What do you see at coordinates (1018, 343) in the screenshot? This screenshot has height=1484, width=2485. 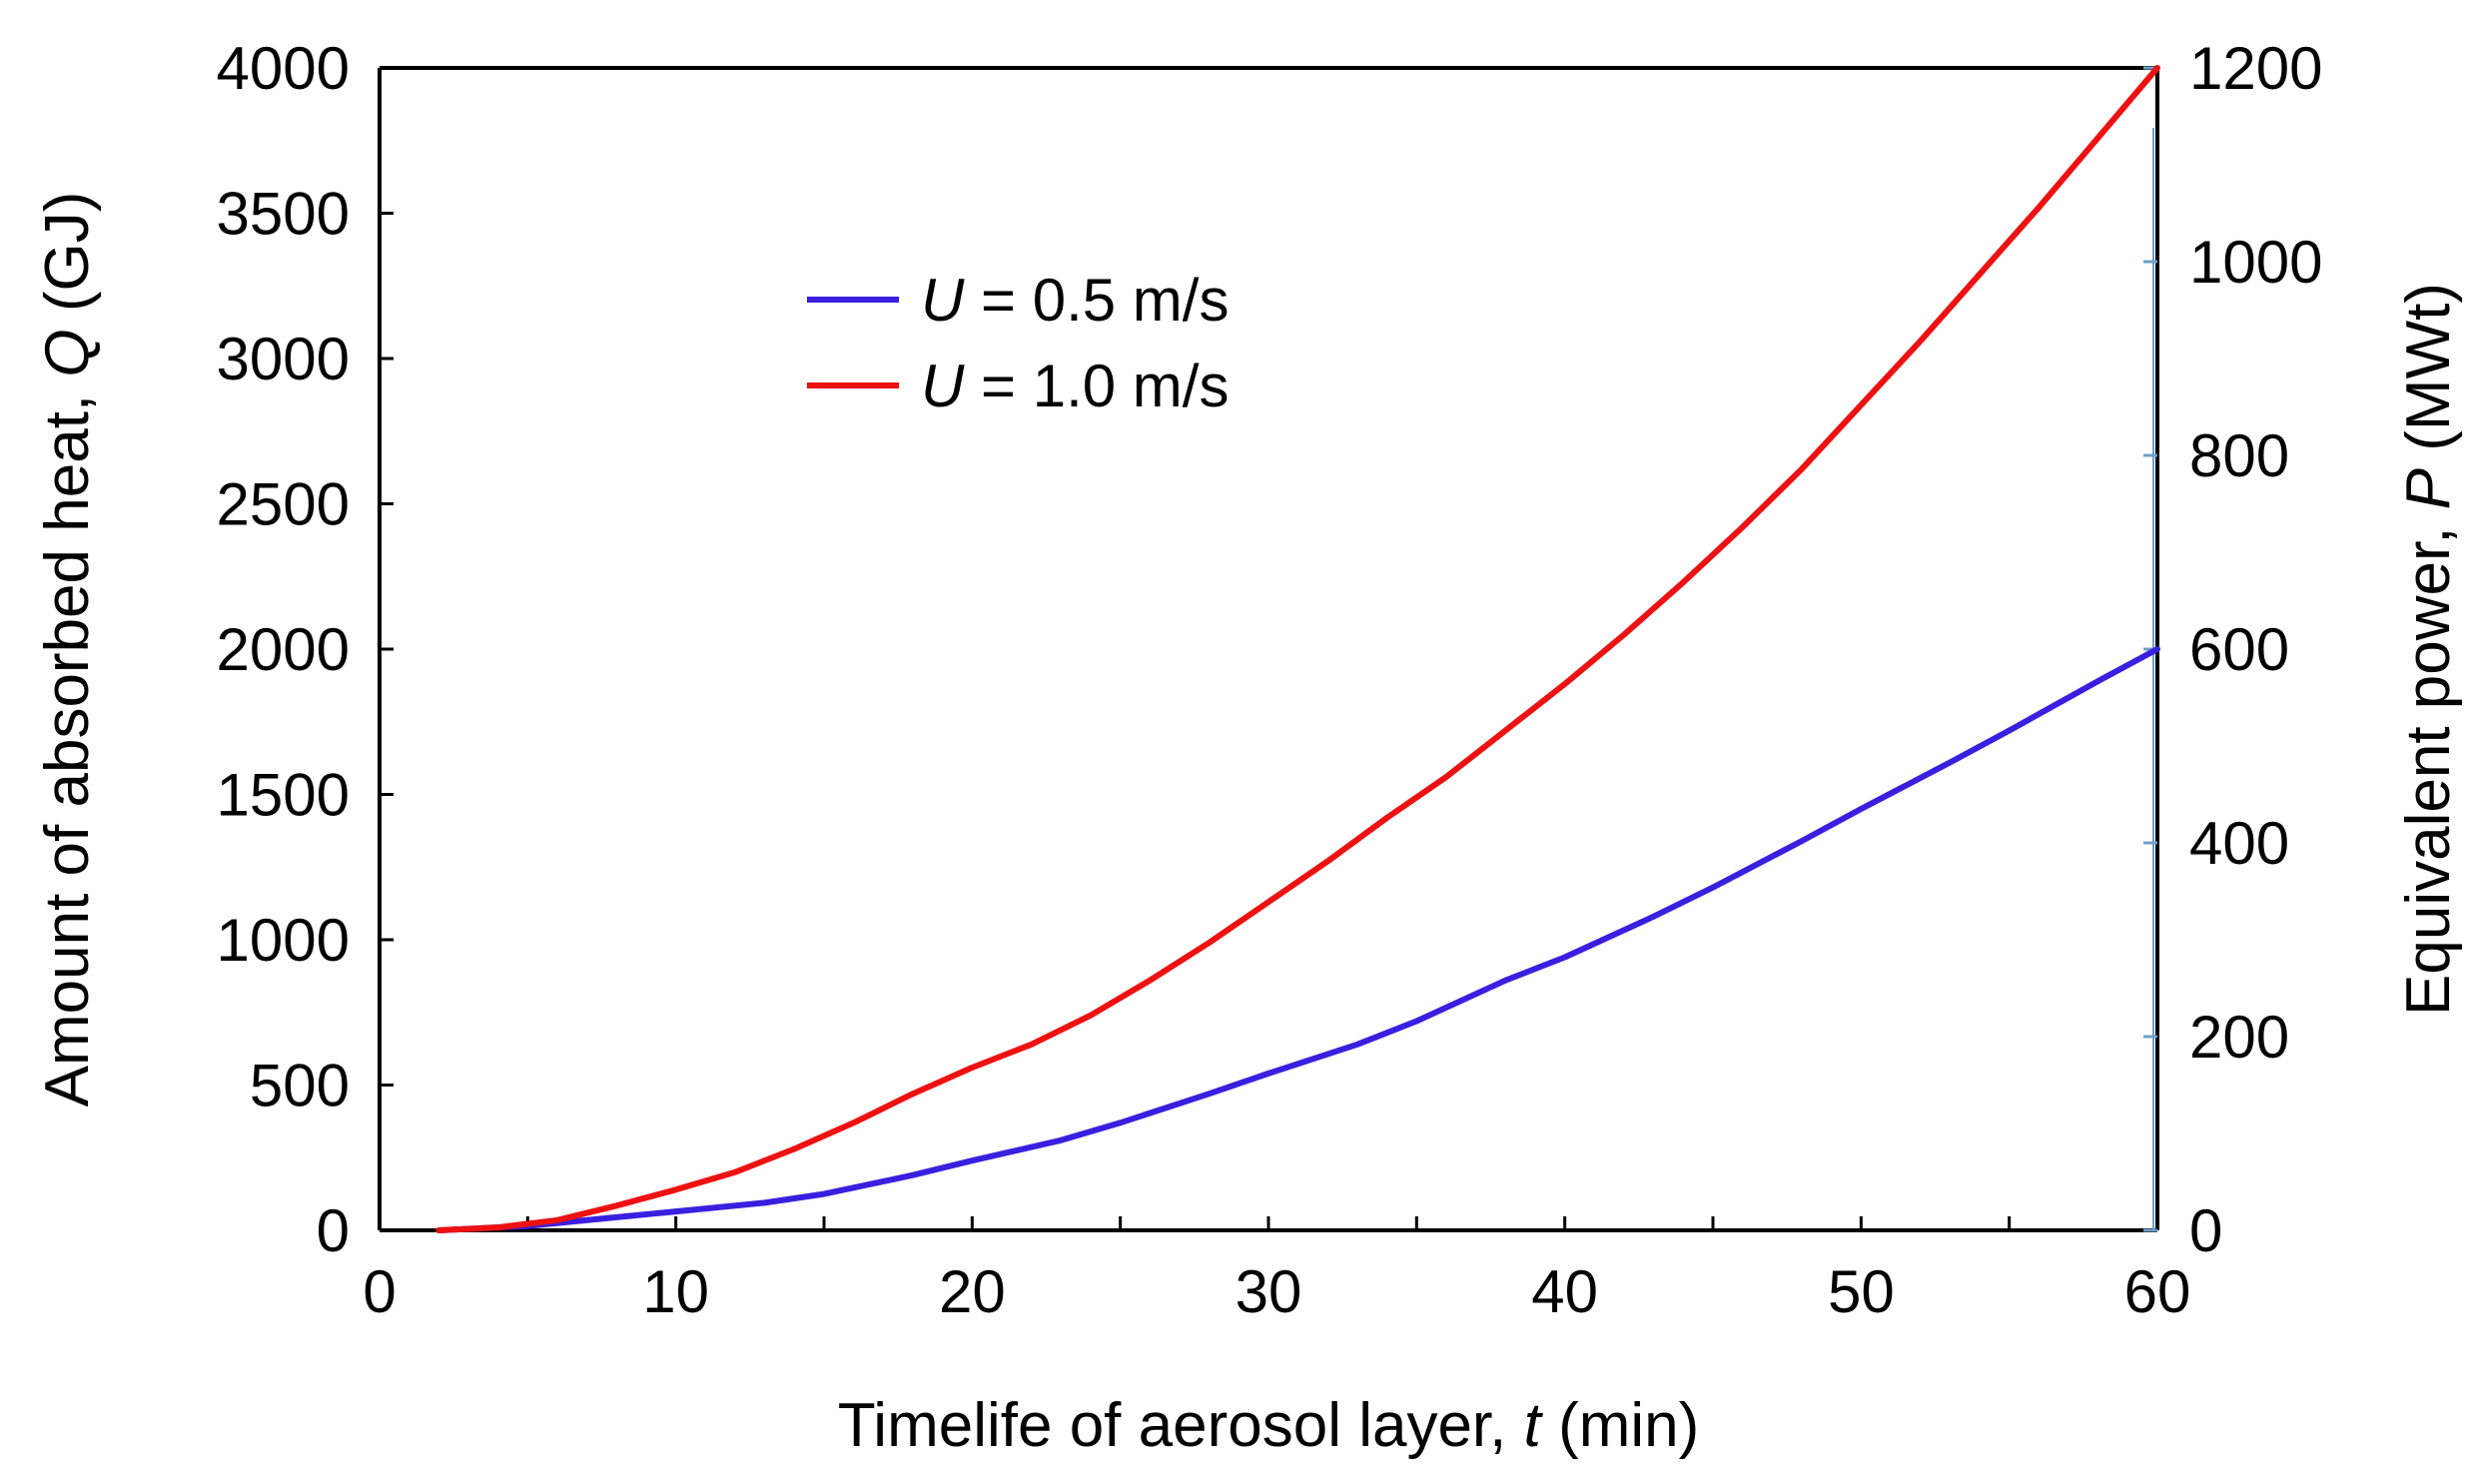 I see `legend: U = 0.5 m/s U = 1.0 m/s` at bounding box center [1018, 343].